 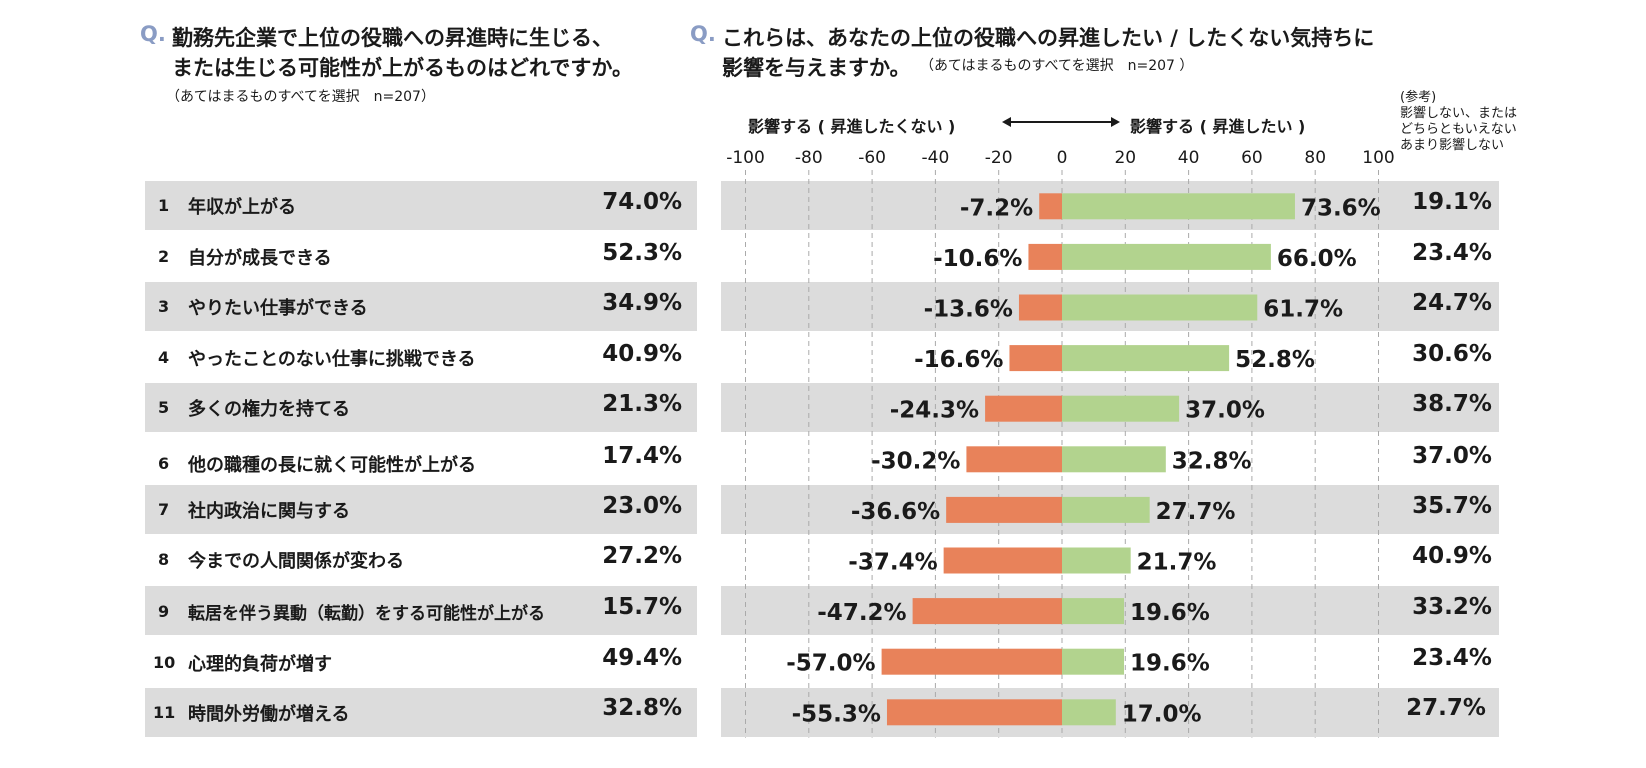 I want to click on right-q-mark: Q., so click(x=703, y=34).